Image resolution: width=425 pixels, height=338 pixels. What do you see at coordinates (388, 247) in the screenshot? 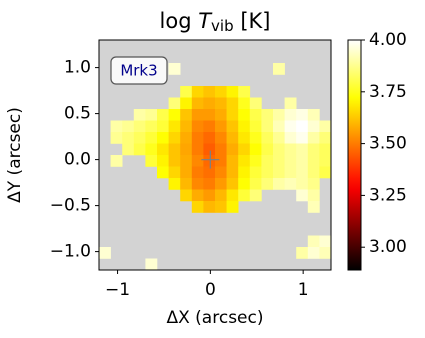
I see `colorbar-tick-label: 3.00` at bounding box center [388, 247].